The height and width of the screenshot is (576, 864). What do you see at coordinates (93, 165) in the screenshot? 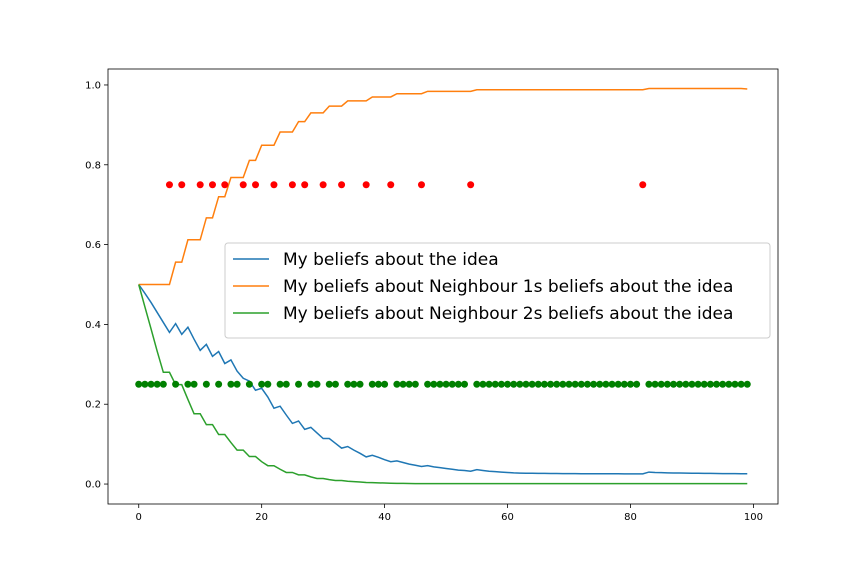
I see `y-tick-label: 0.8` at bounding box center [93, 165].